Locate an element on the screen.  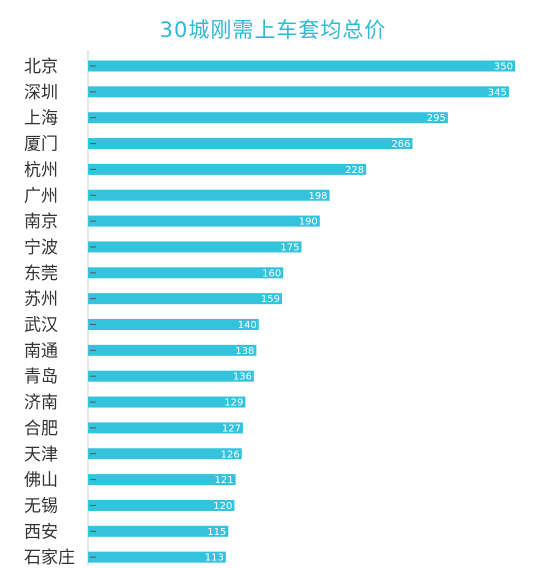
data-label: 136 is located at coordinates (242, 377).